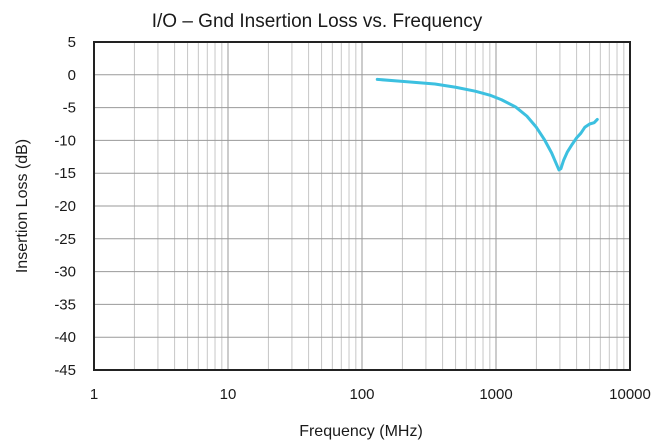  Describe the element at coordinates (228, 394) in the screenshot. I see `x-tick-label: 10` at that location.